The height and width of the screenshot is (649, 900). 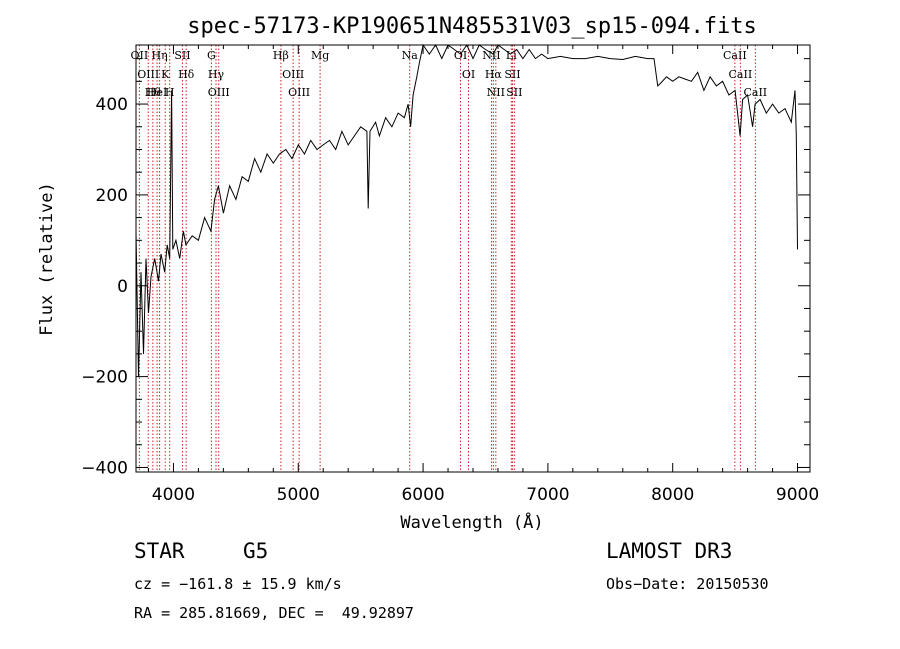 What do you see at coordinates (159, 55) in the screenshot?
I see `line-label: Hη` at bounding box center [159, 55].